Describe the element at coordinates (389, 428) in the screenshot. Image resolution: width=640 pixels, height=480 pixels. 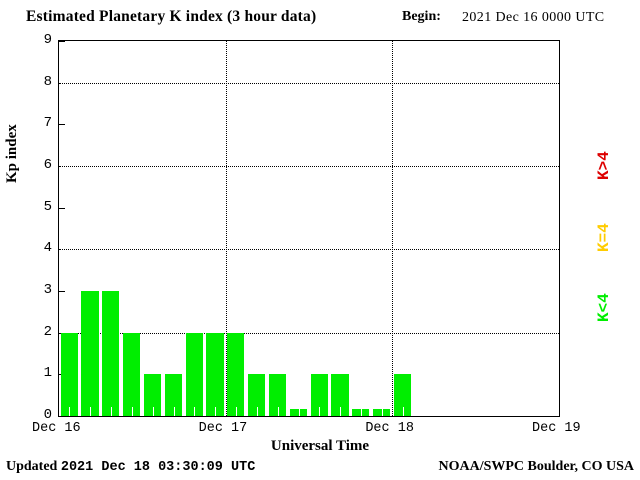
I see `x-tick-label-dec-18: Dec 18` at that location.